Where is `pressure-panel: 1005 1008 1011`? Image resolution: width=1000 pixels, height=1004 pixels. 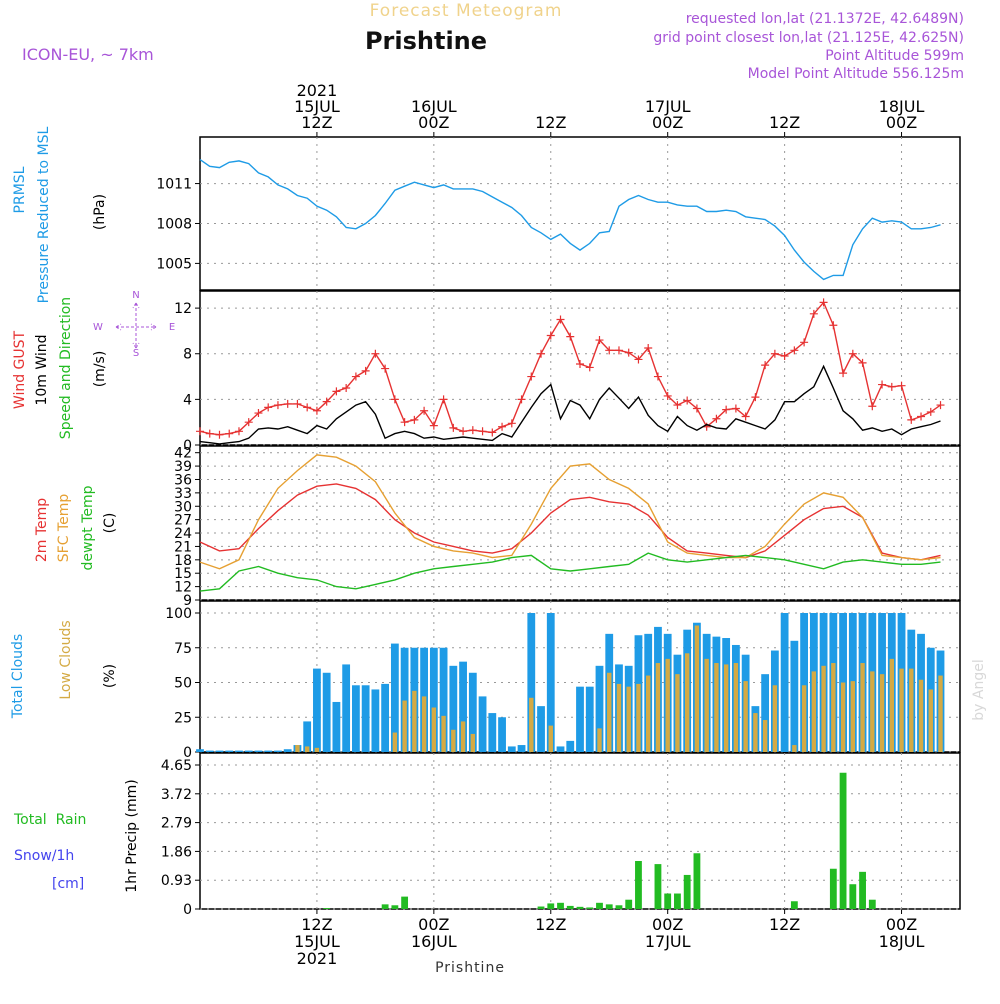 pressure-panel: 1005 1008 1011 is located at coordinates (558, 213).